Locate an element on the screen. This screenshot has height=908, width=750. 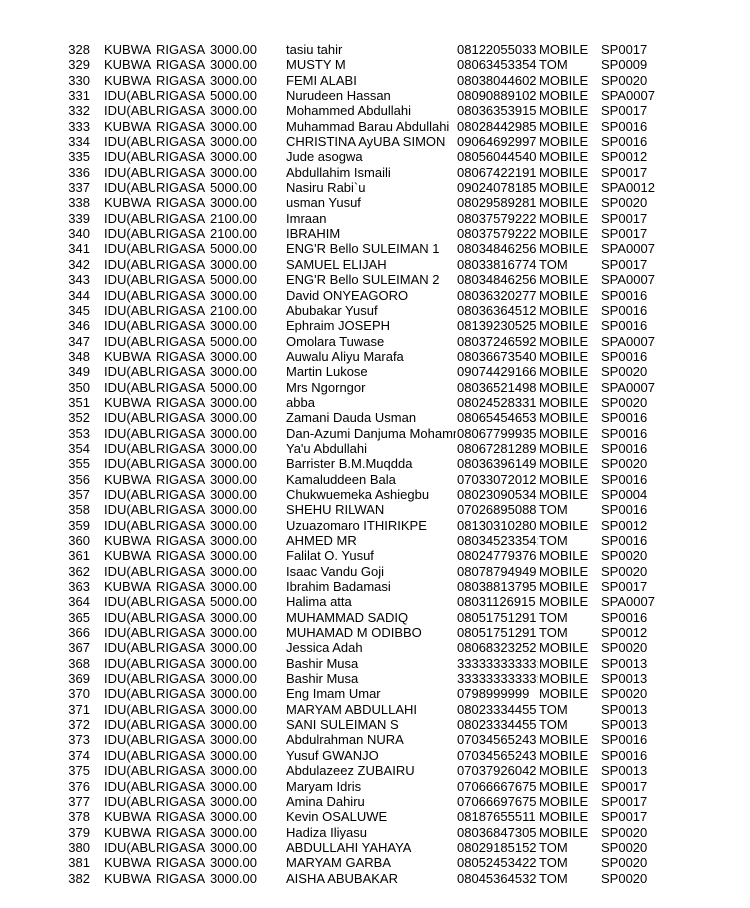
customer-name-cell: Abdulazeez ZUBAIRU is located at coordinates (350, 771).